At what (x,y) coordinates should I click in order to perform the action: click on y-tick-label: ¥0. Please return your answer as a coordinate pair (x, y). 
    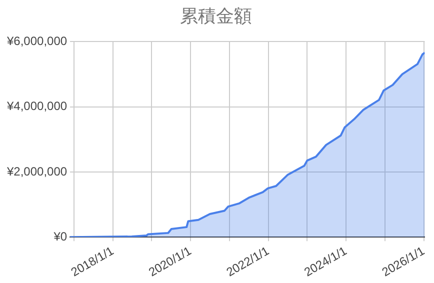
    Looking at the image, I should click on (60, 236).